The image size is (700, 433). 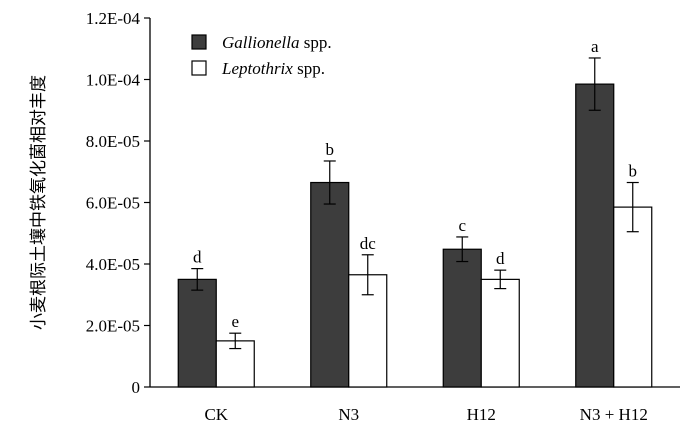 What do you see at coordinates (113, 18) in the screenshot?
I see `y-tick-label: 1.2E-04` at bounding box center [113, 18].